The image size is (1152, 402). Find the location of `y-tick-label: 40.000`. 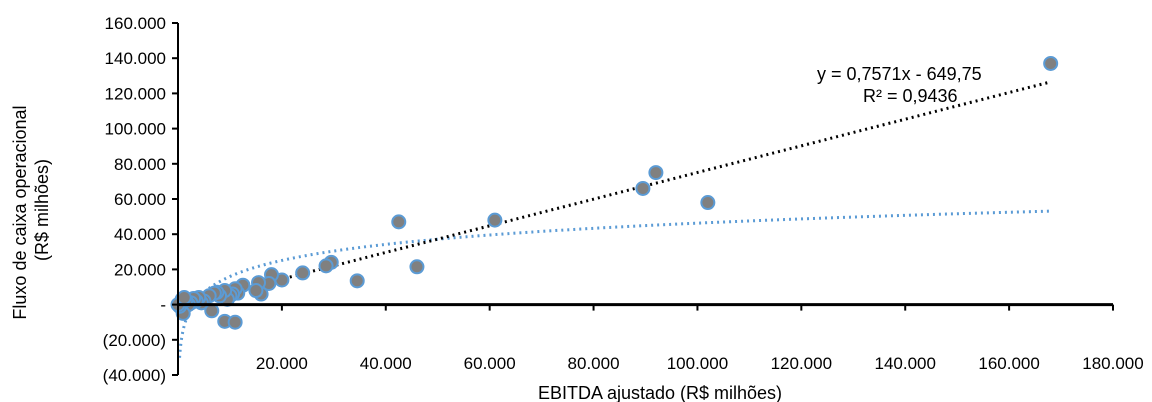

y-tick-label: 40.000 is located at coordinates (140, 234).